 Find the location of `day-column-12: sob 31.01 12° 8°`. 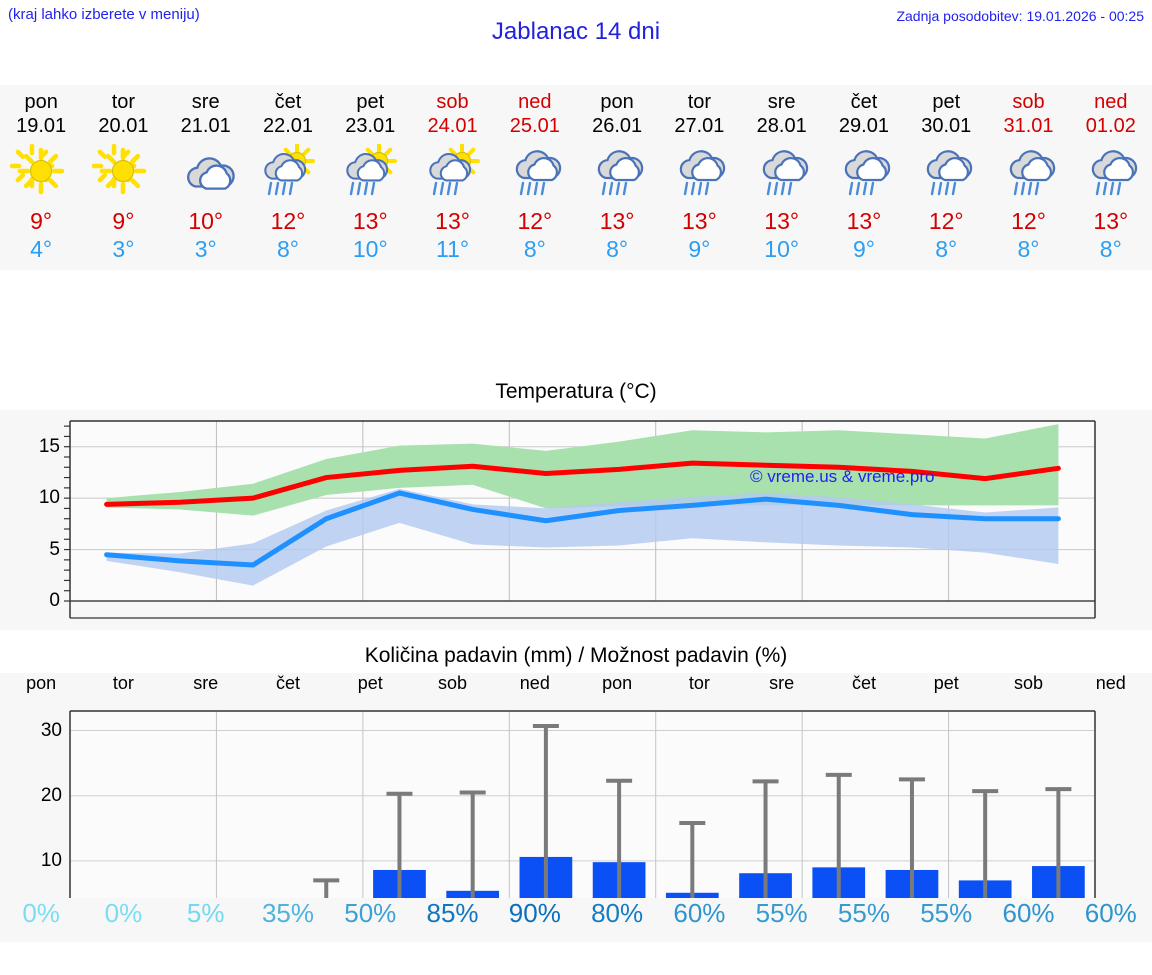

day-column-12: sob 31.01 12° 8° is located at coordinates (1028, 177).